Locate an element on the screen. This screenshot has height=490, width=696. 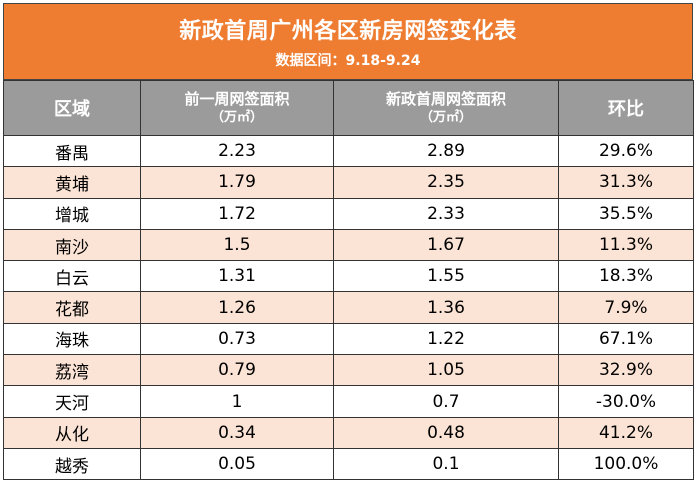
cell-ratio: 7.9% is located at coordinates (626, 307).